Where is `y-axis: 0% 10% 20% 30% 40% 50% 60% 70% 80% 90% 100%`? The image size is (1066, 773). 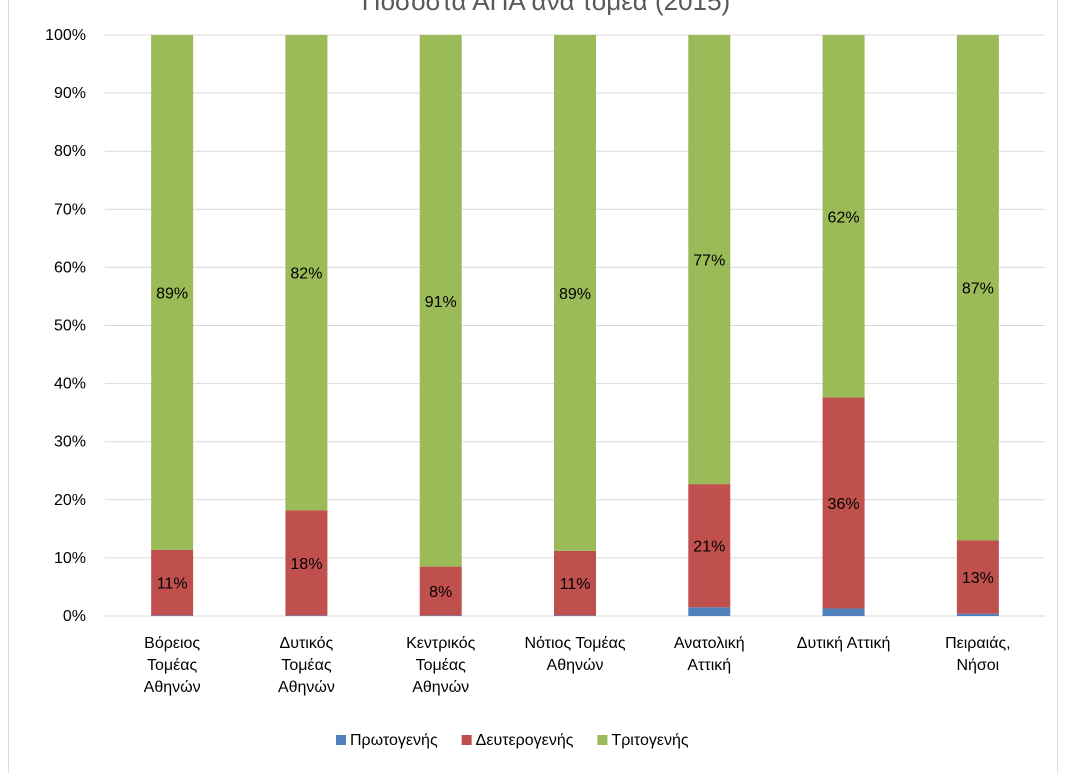 y-axis: 0% 10% 20% 30% 40% 50% 60% 70% 80% 90% 100% is located at coordinates (65, 326).